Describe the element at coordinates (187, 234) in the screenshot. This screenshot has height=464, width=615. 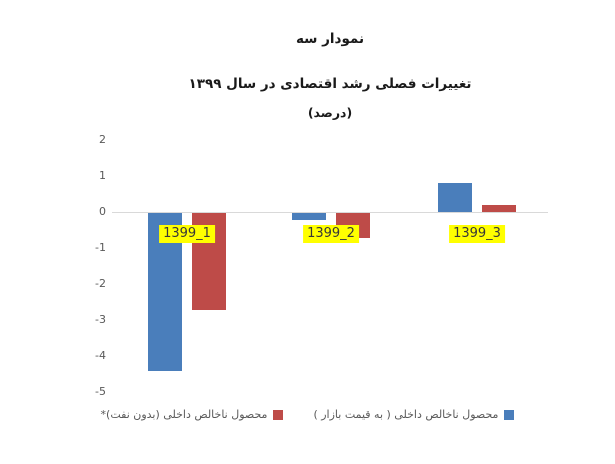
I see `category-label-1399_1: 1399_1` at that location.